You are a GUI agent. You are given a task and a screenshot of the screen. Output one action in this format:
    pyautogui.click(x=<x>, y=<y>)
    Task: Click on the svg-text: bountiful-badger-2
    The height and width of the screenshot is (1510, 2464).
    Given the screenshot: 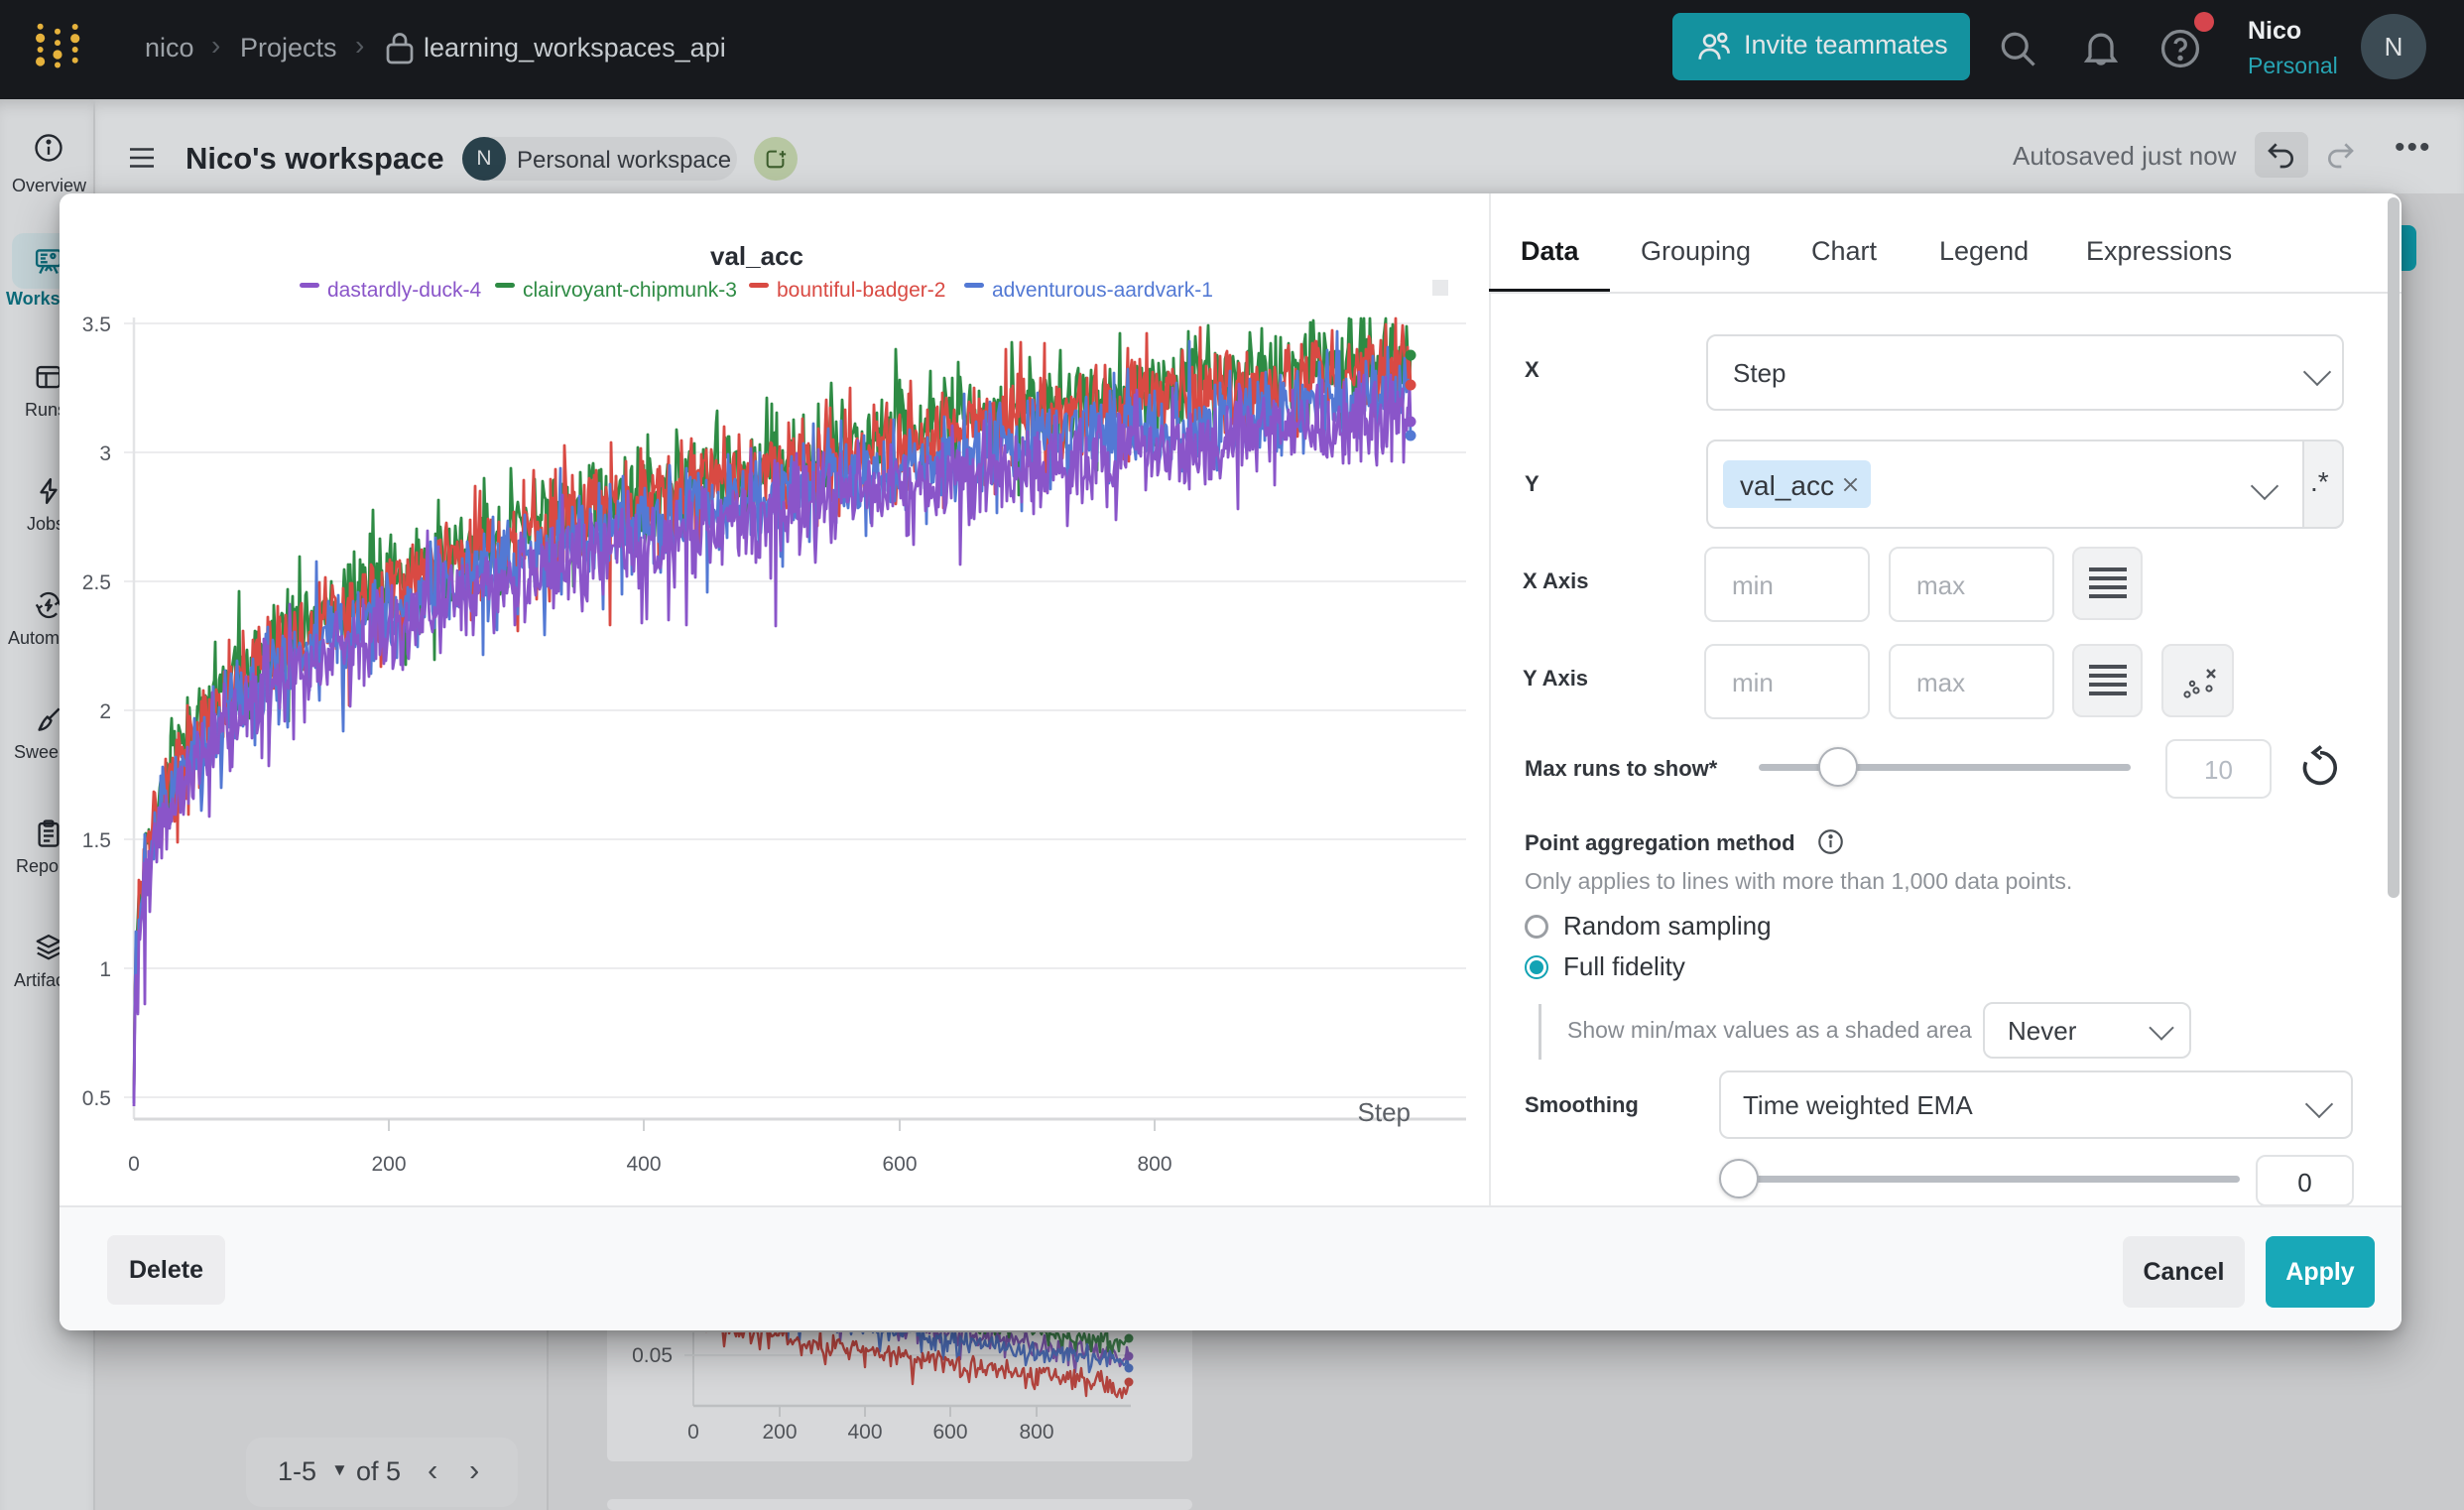 What is the action you would take?
    pyautogui.click(x=861, y=291)
    